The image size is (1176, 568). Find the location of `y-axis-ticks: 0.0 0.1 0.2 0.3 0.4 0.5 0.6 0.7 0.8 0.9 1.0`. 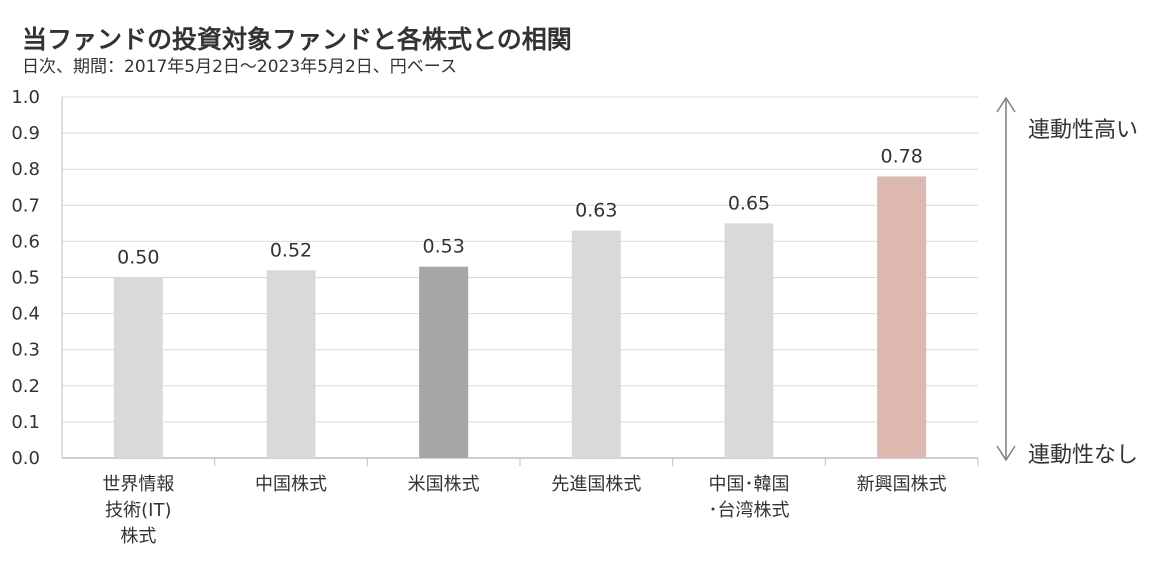

y-axis-ticks: 0.0 0.1 0.2 0.3 0.4 0.5 0.6 0.7 0.8 0.9 1.0 is located at coordinates (25, 278).